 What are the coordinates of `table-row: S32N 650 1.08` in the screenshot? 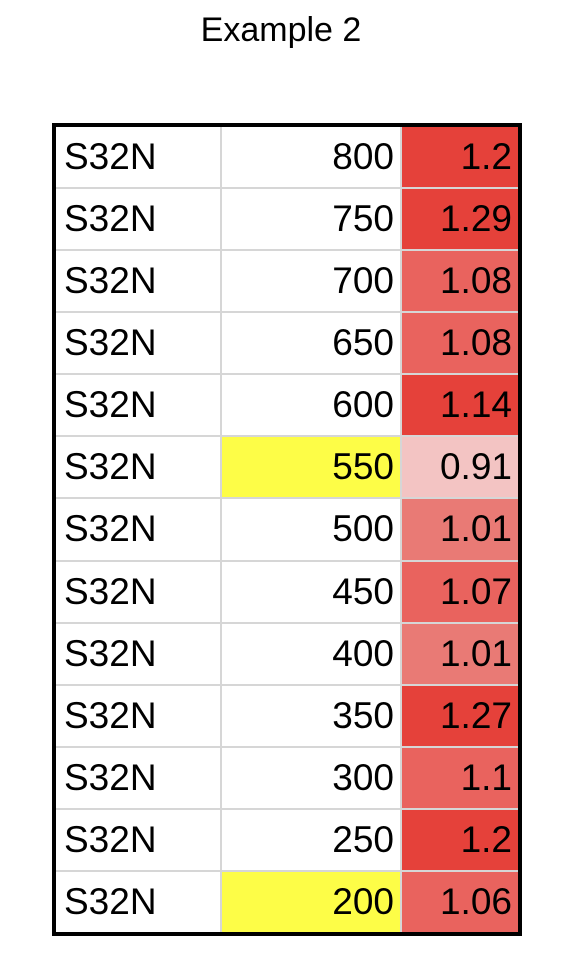 It's located at (287, 343).